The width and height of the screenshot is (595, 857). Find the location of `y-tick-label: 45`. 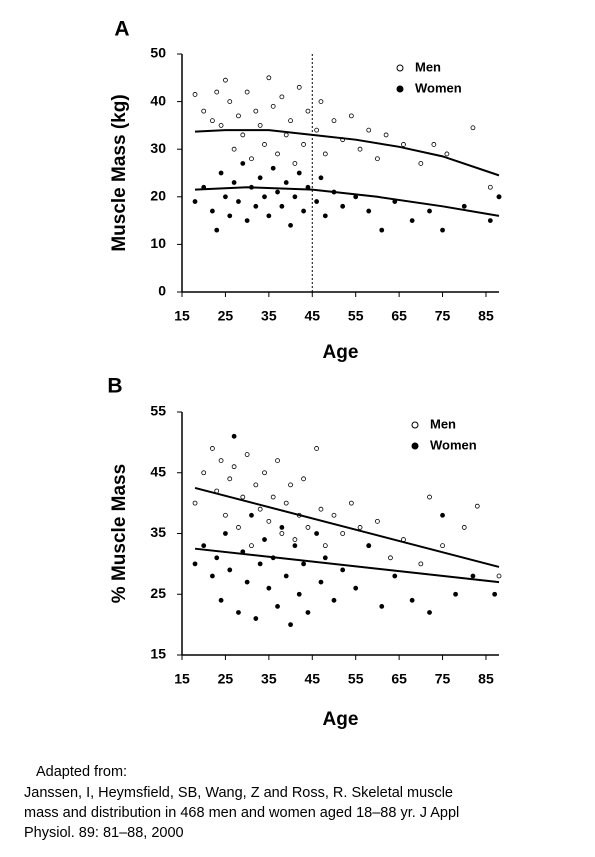

y-tick-label: 45 is located at coordinates (158, 471).